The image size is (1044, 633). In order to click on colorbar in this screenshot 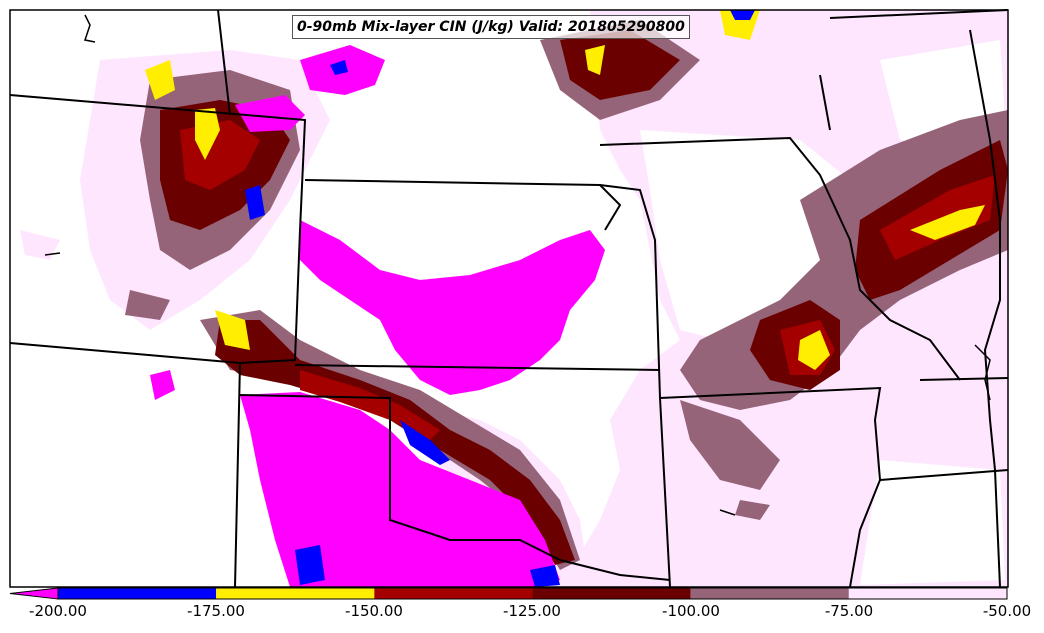, I will do `click(508, 593)`.